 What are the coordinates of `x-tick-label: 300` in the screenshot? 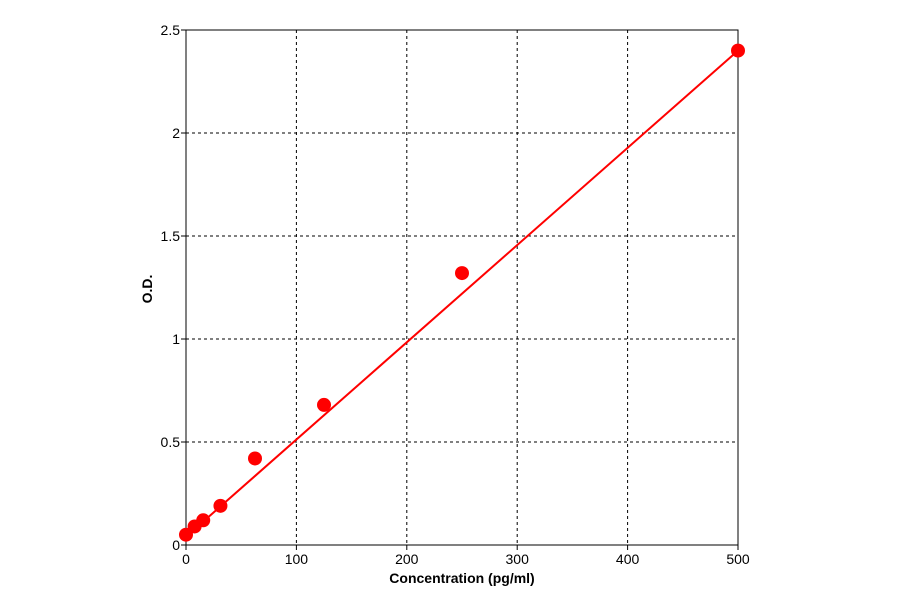 It's located at (518, 559).